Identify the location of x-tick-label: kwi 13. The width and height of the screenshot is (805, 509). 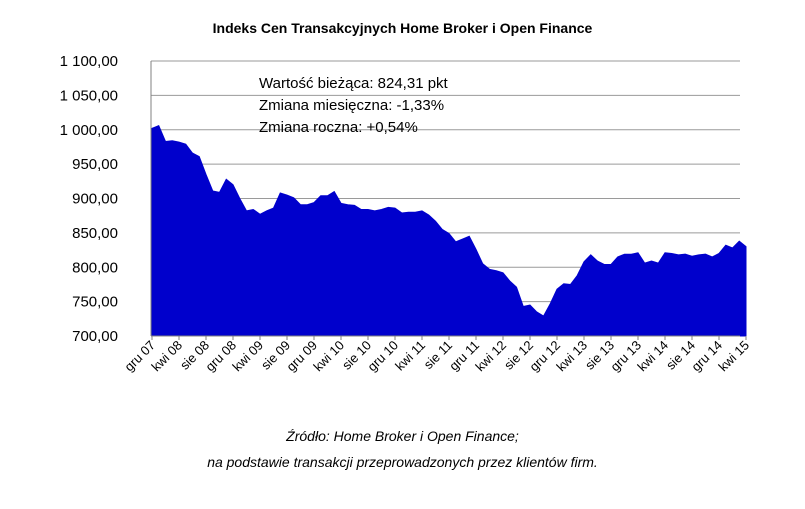
(571, 356).